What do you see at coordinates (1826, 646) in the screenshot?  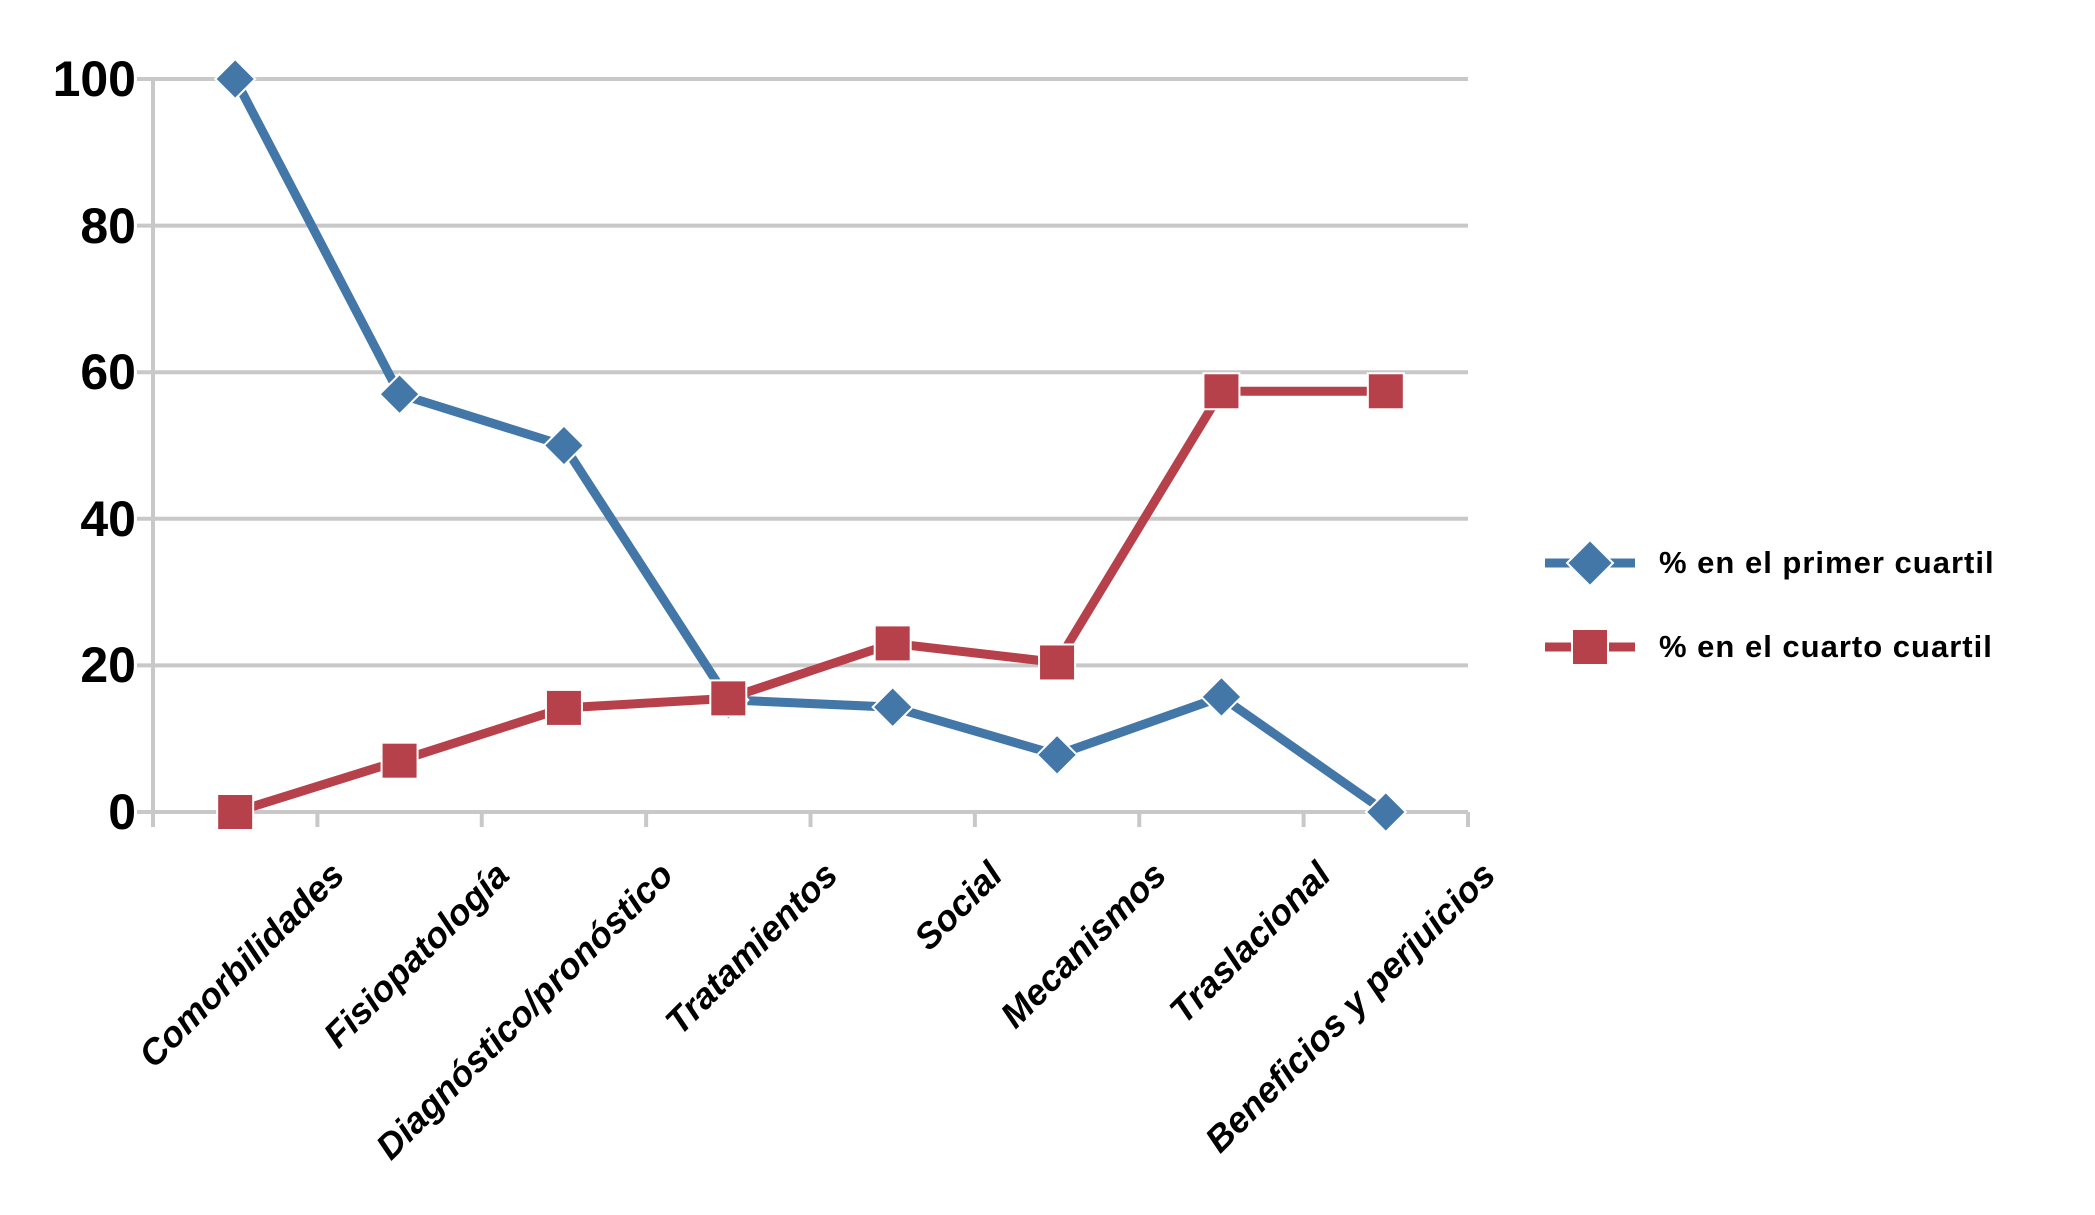 I see `legend-label-cuarto-cuartil: % en el cuarto cuartil` at bounding box center [1826, 646].